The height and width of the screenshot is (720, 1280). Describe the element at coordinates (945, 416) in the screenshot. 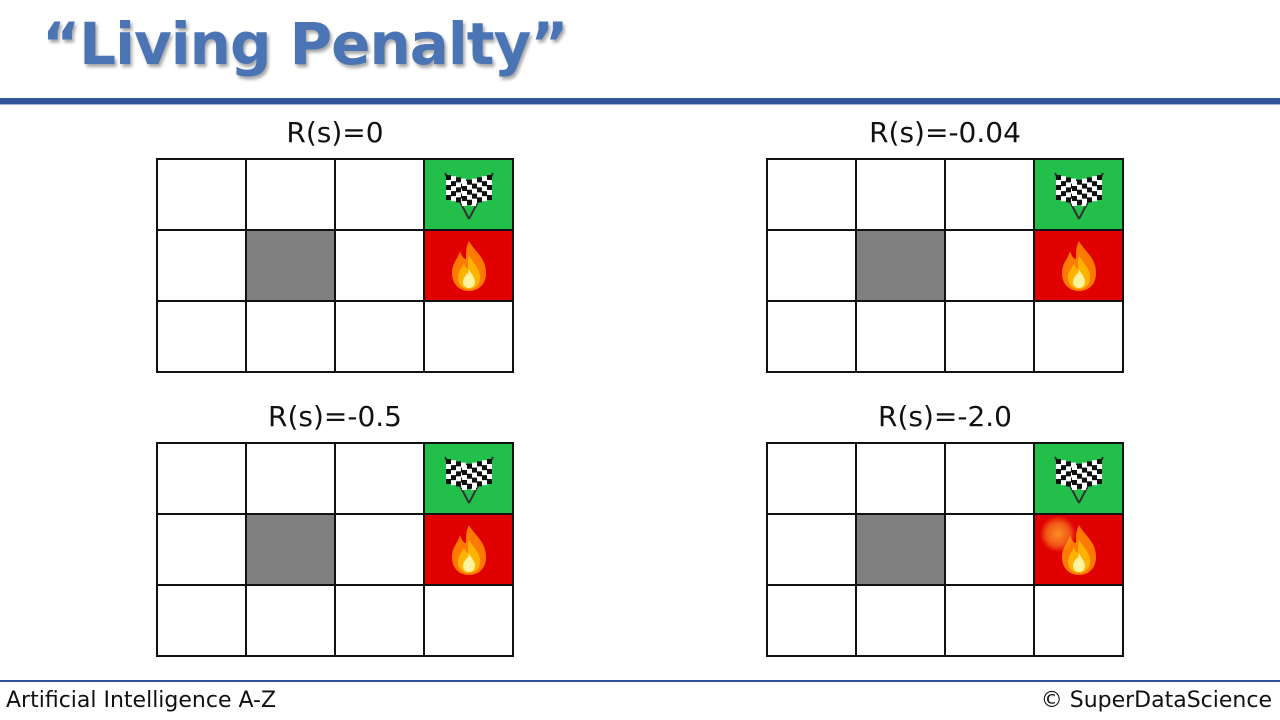

I see `panel-title: R(s)=-2.0` at that location.